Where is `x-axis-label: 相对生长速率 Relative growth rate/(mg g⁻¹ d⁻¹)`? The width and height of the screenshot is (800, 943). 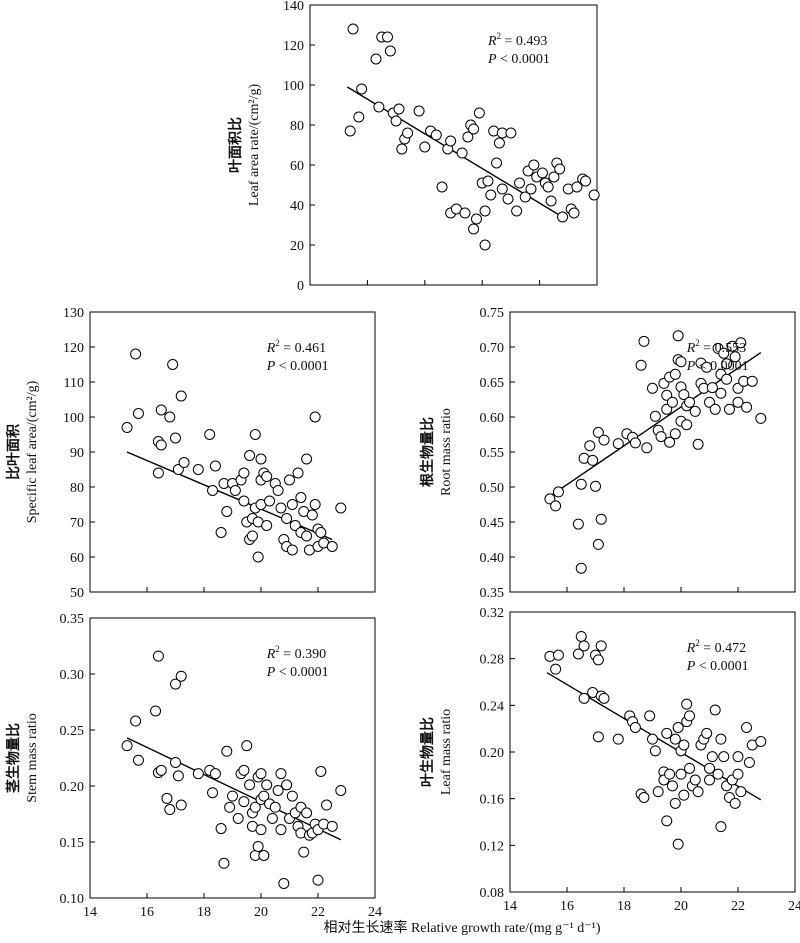 x-axis-label: 相对生长速率 Relative growth rate/(mg g⁻¹ d⁻¹) is located at coordinates (461, 927).